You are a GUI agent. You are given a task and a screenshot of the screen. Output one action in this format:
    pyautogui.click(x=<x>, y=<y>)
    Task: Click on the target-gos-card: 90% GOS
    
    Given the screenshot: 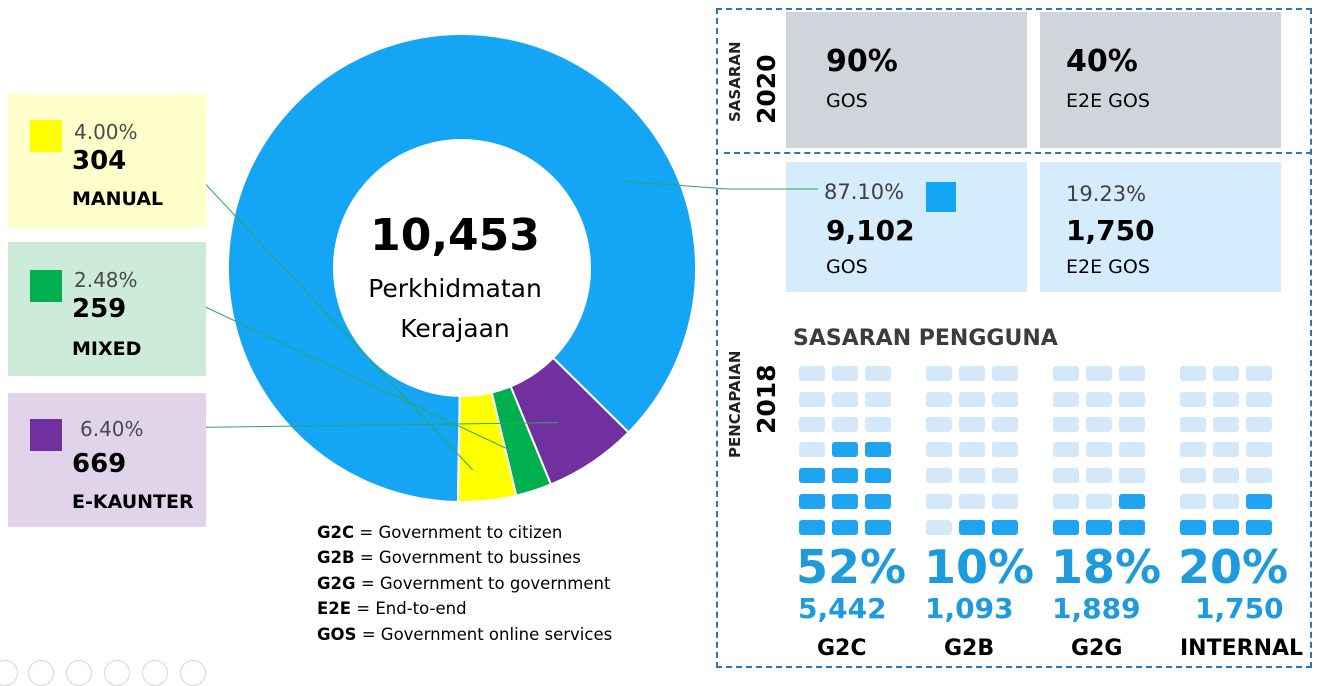 What is the action you would take?
    pyautogui.click(x=906, y=80)
    